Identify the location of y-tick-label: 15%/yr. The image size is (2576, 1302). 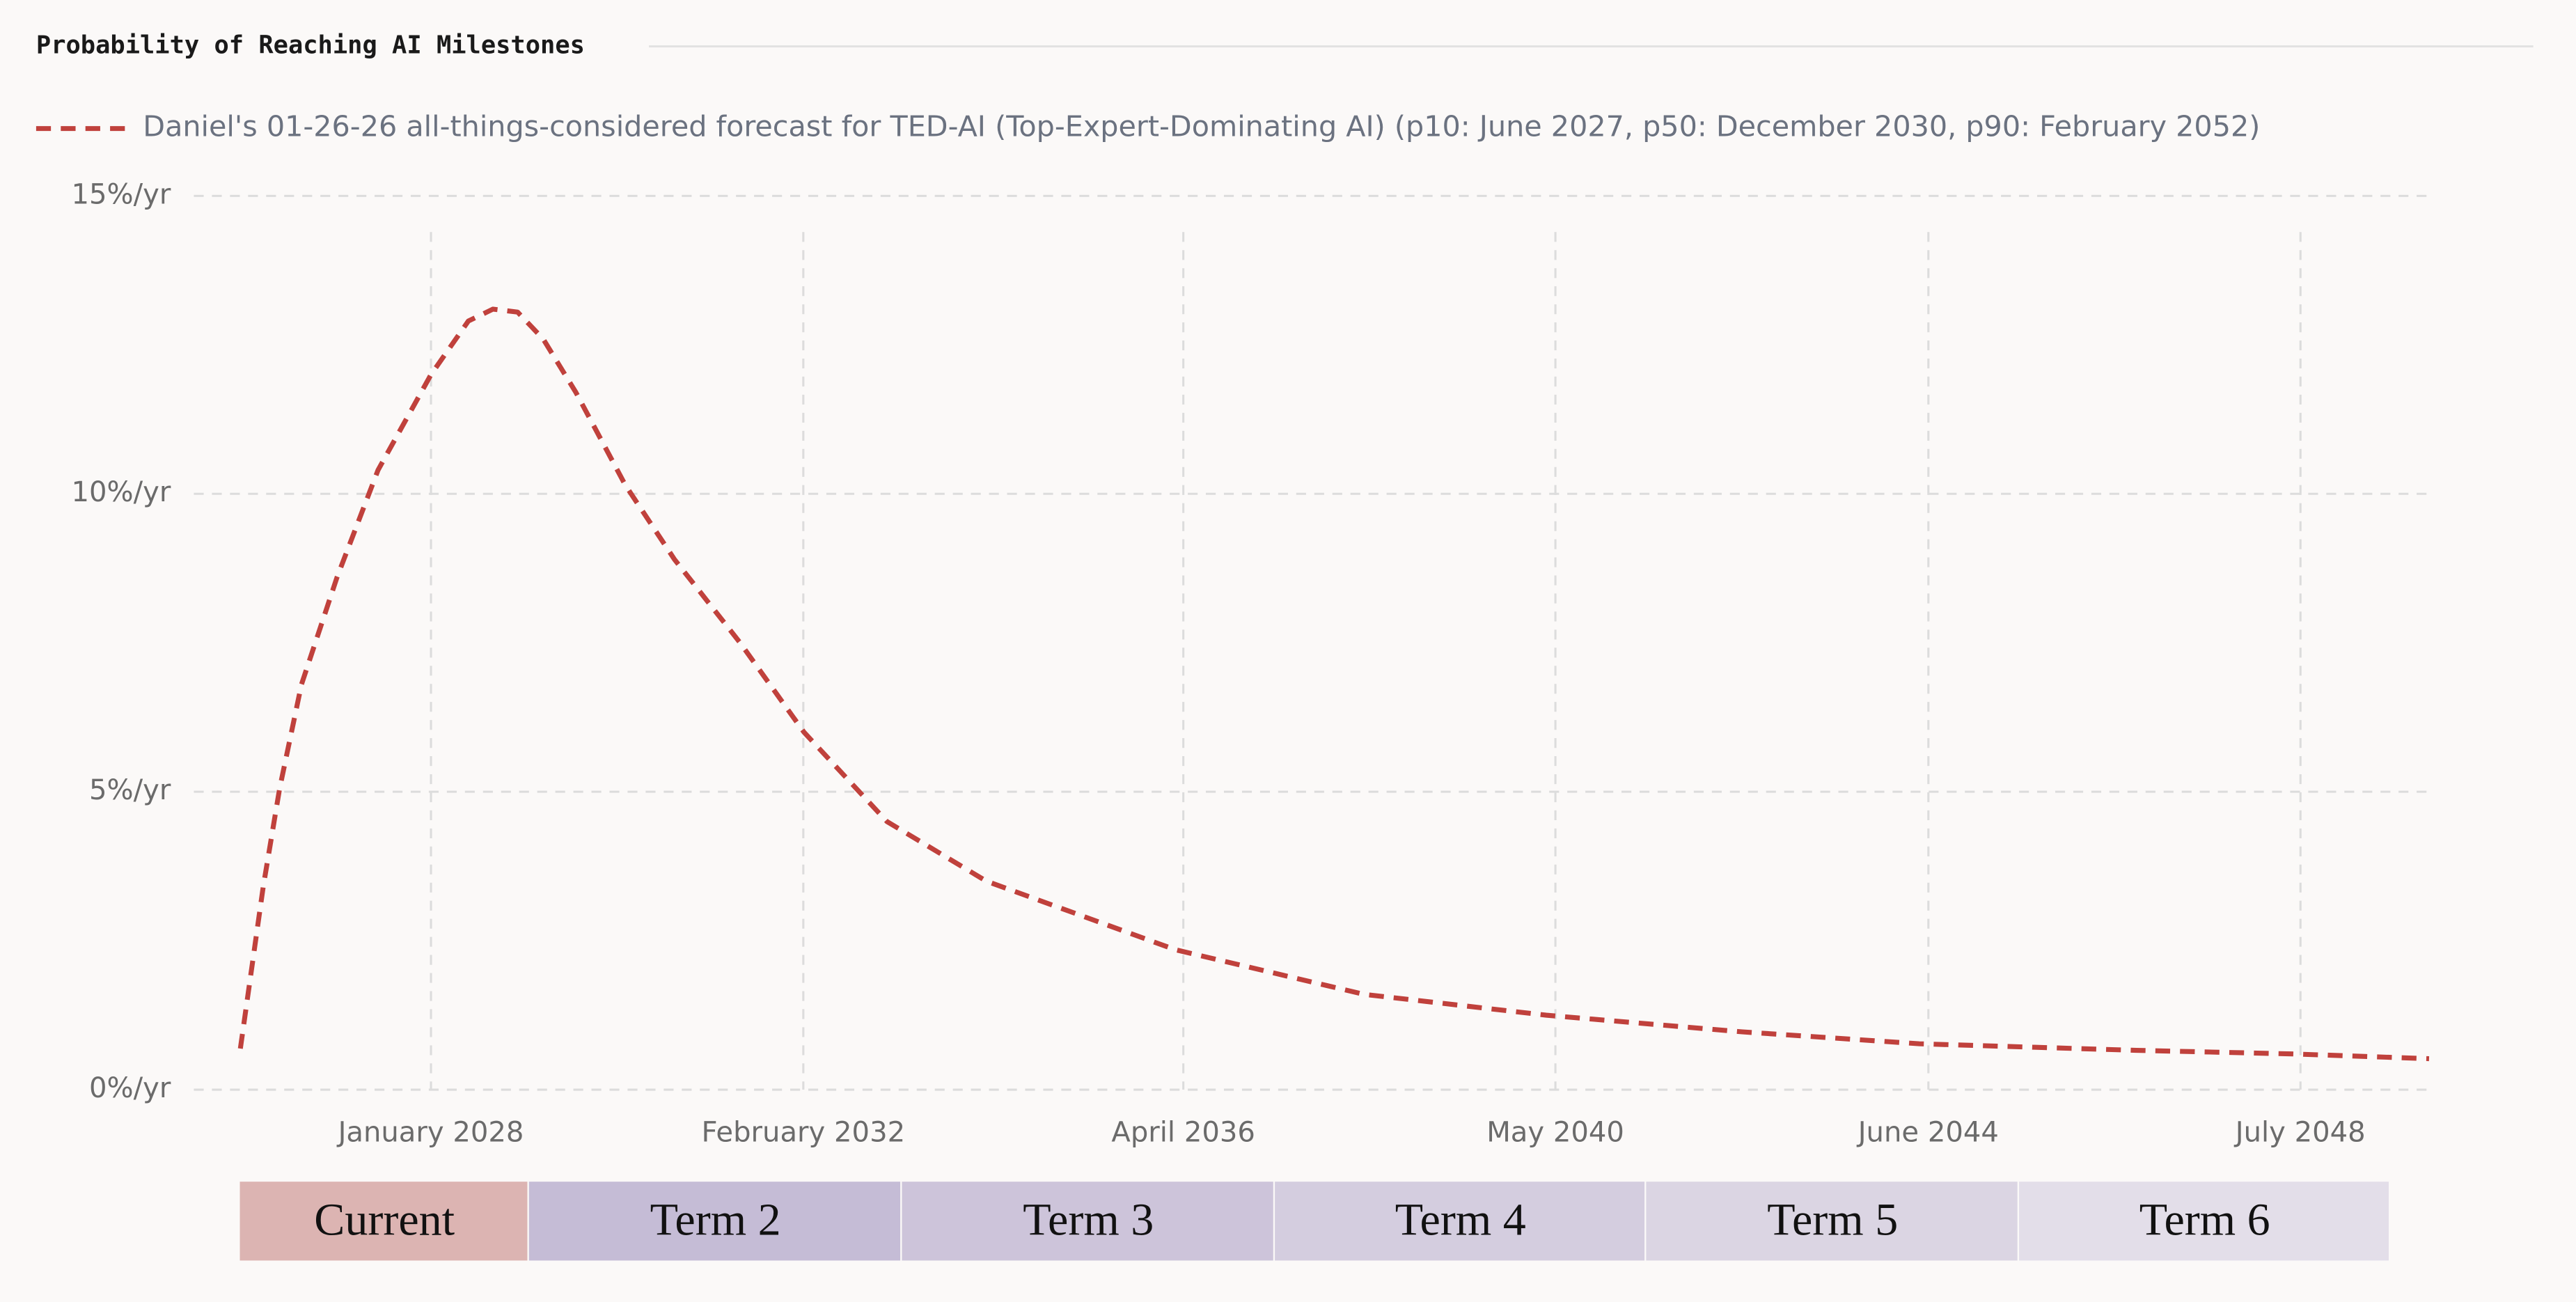
(121, 194).